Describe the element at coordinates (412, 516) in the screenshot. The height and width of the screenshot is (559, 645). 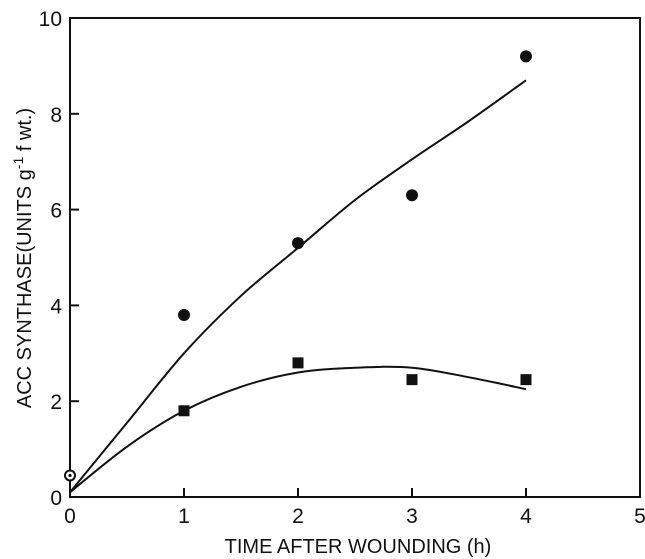
I see `x-tick-label: 3` at that location.